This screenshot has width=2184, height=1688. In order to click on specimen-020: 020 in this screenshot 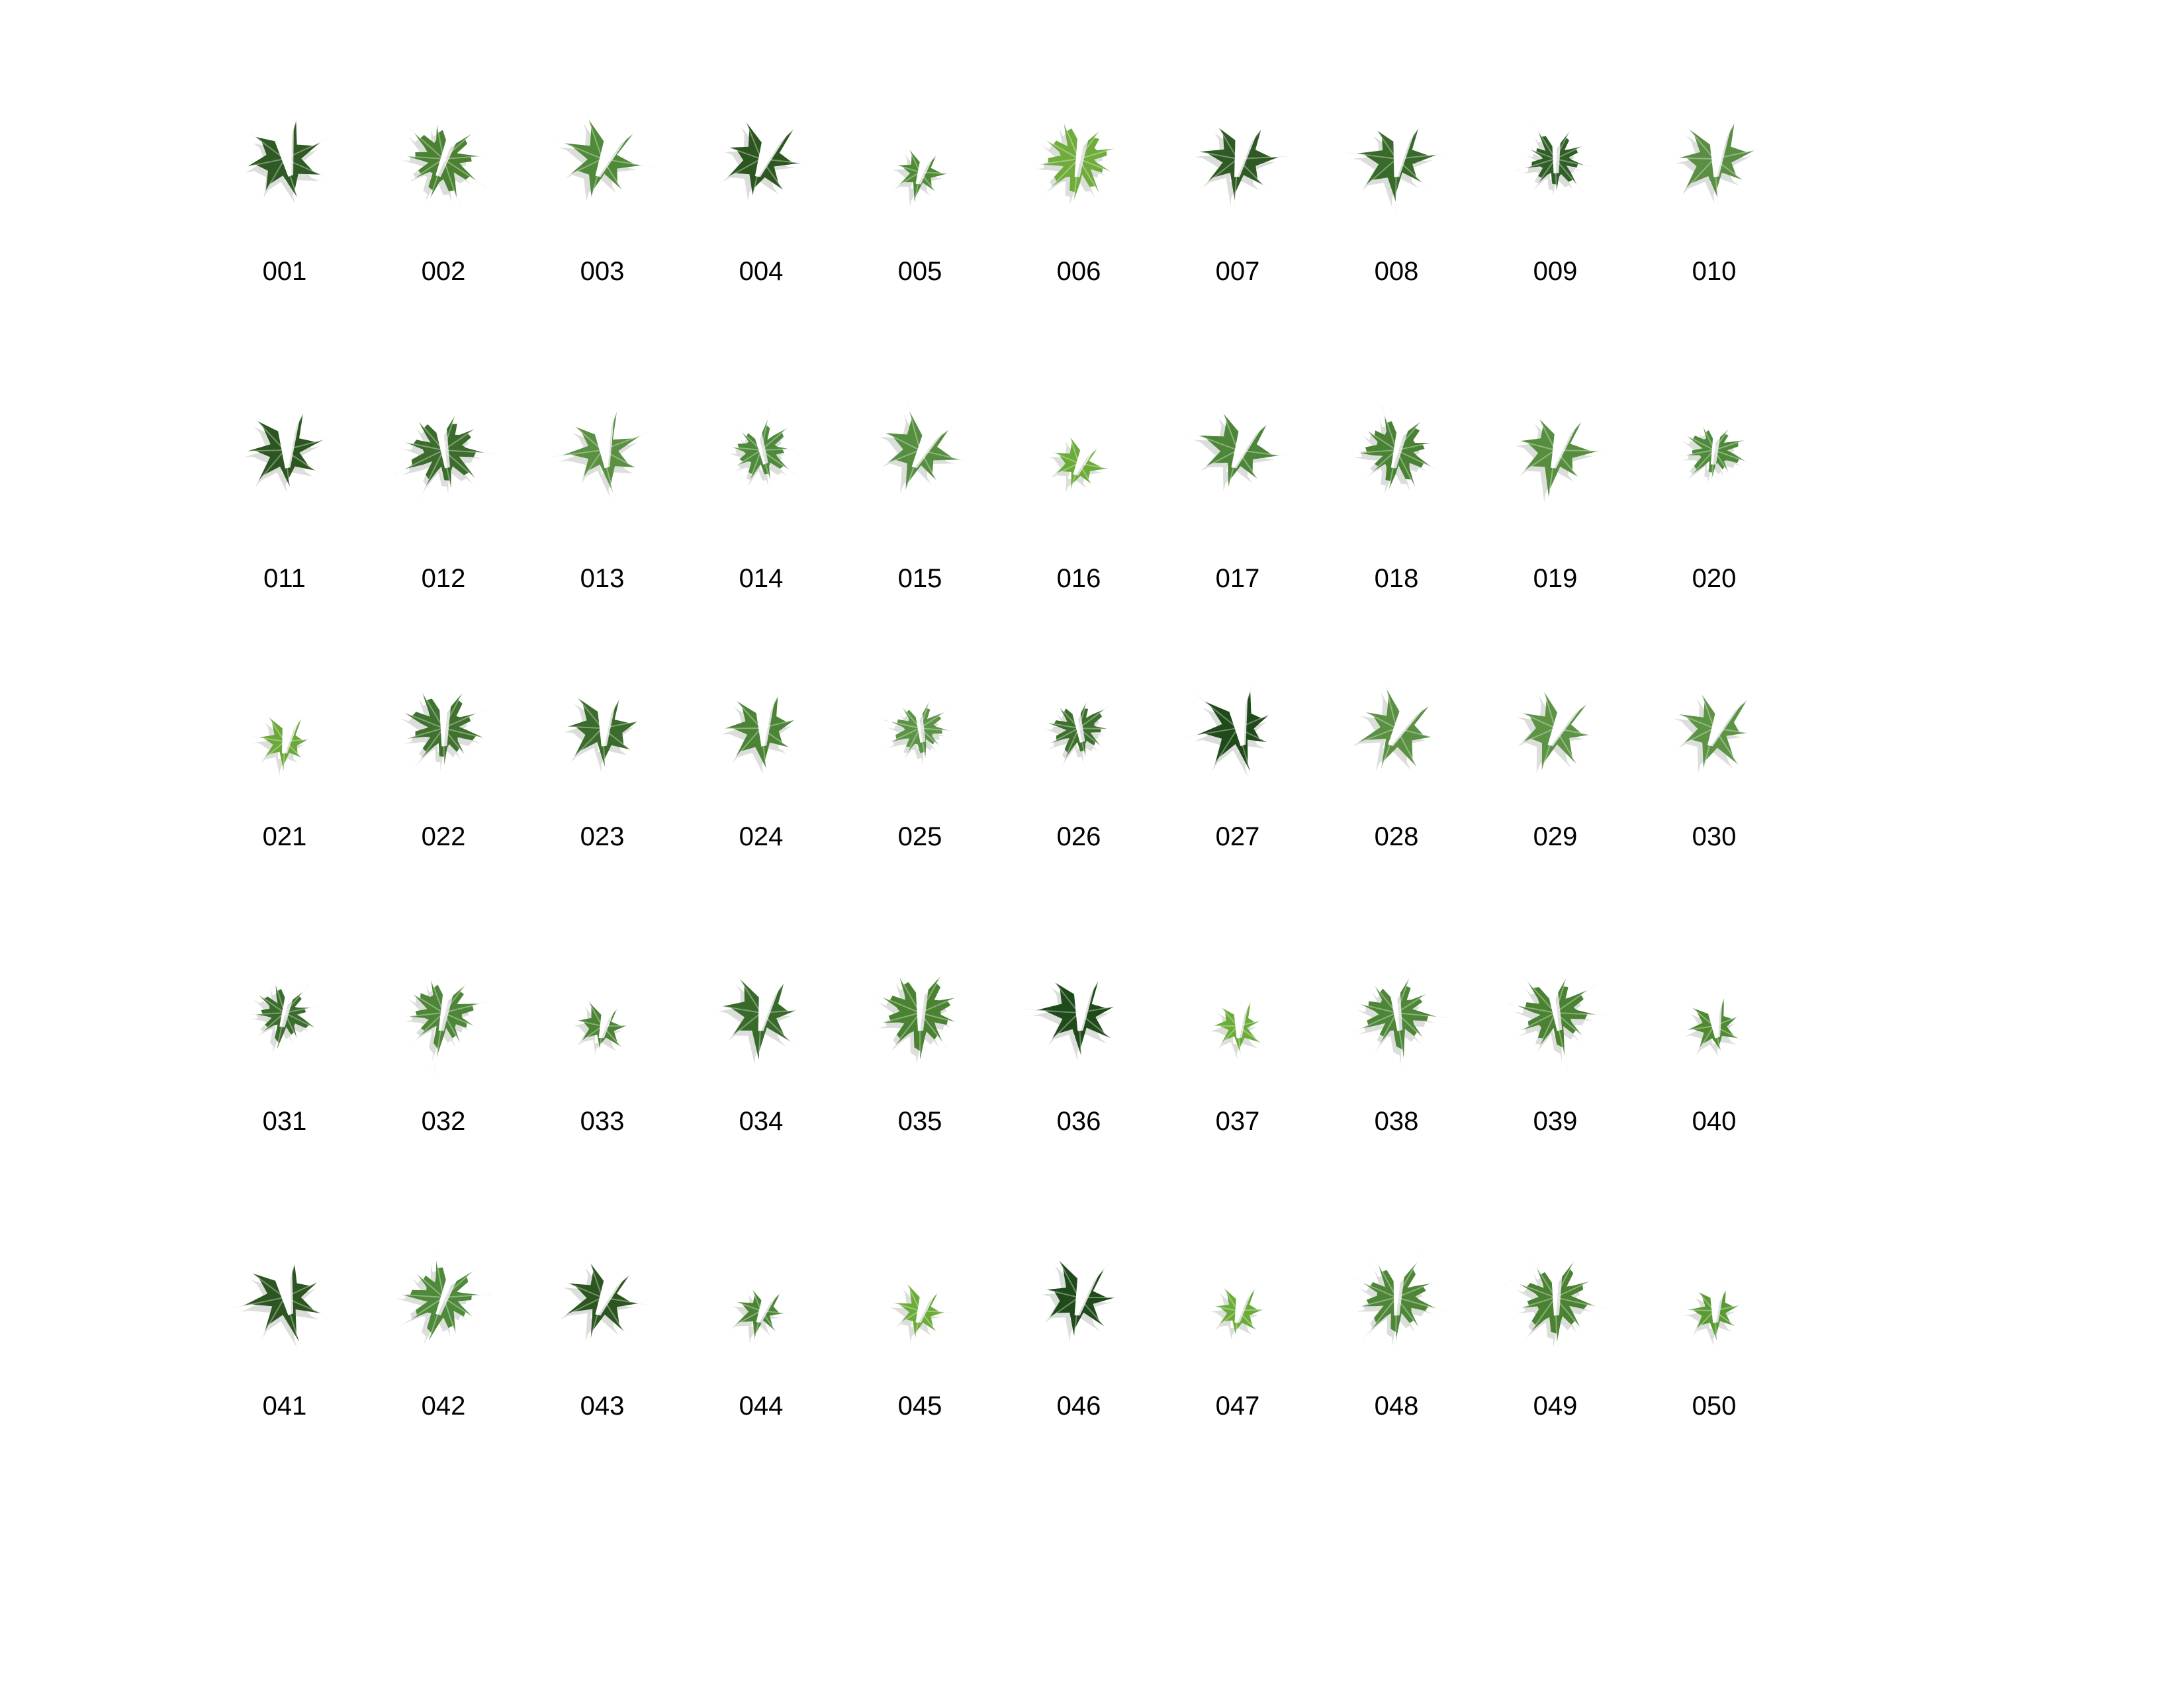, I will do `click(1715, 468)`.